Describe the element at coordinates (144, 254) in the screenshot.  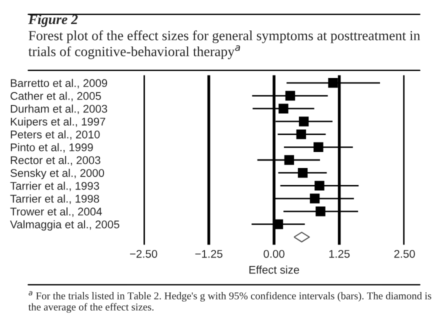
I see `x-tick-label: −2.50` at that location.